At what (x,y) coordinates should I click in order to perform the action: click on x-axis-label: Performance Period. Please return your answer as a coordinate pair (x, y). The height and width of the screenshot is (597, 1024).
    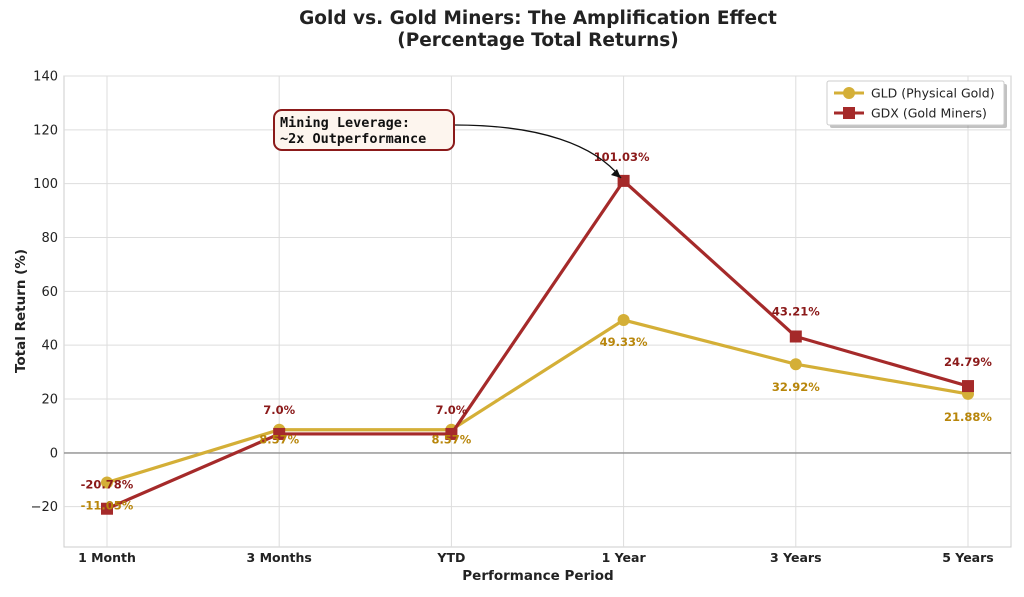
    Looking at the image, I should click on (537, 576).